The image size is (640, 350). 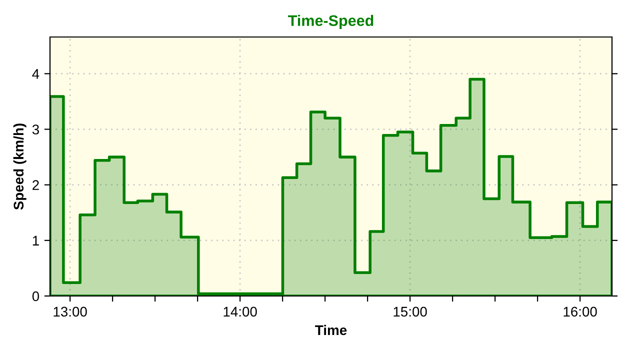 What do you see at coordinates (35, 185) in the screenshot?
I see `y-tick-label: 2` at bounding box center [35, 185].